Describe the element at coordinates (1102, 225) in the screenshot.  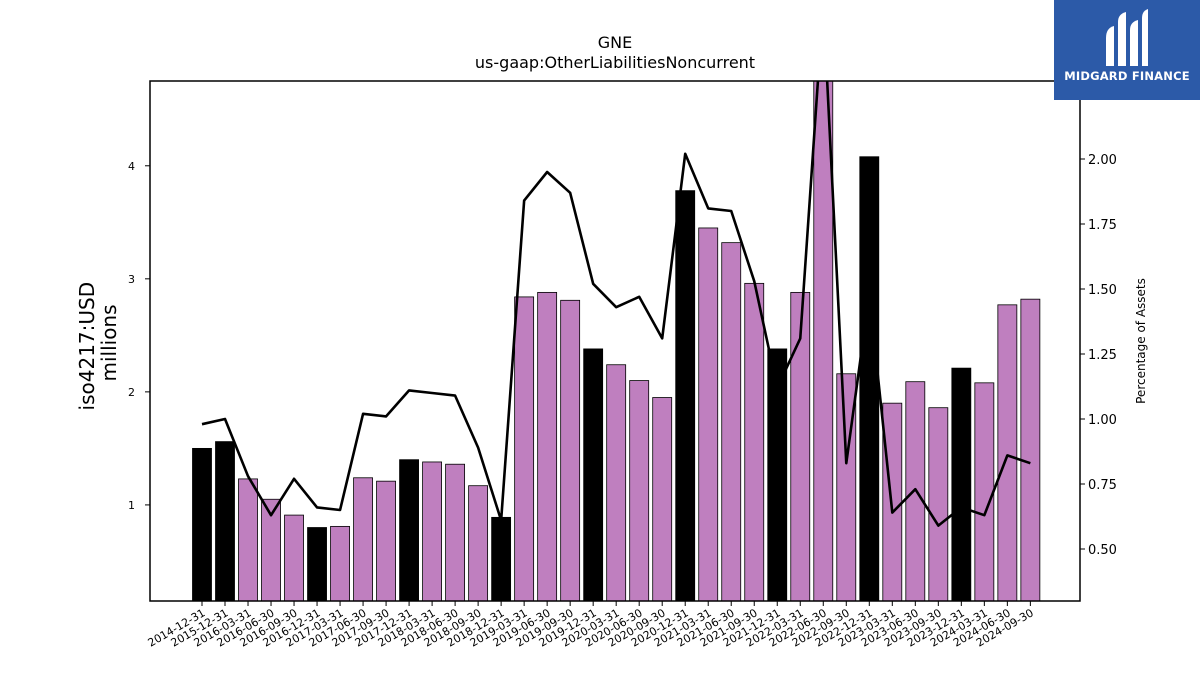
I see `y2-tick-label: 1.75` at that location.